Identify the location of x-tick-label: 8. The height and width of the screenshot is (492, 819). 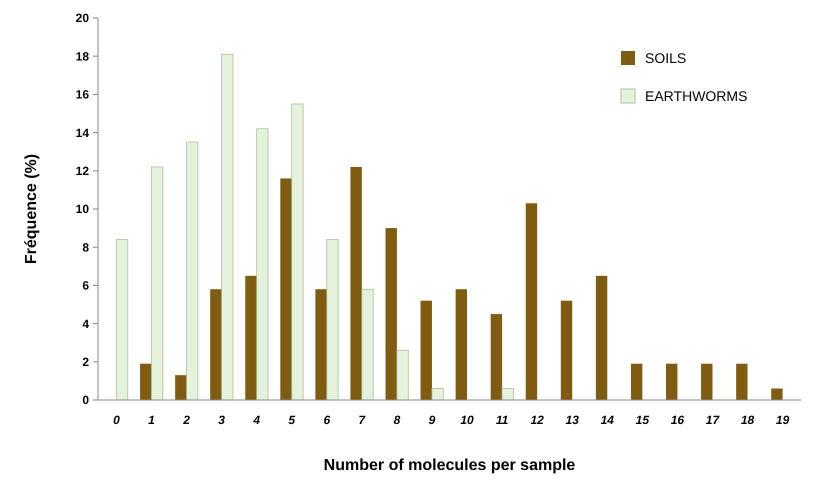
(397, 420).